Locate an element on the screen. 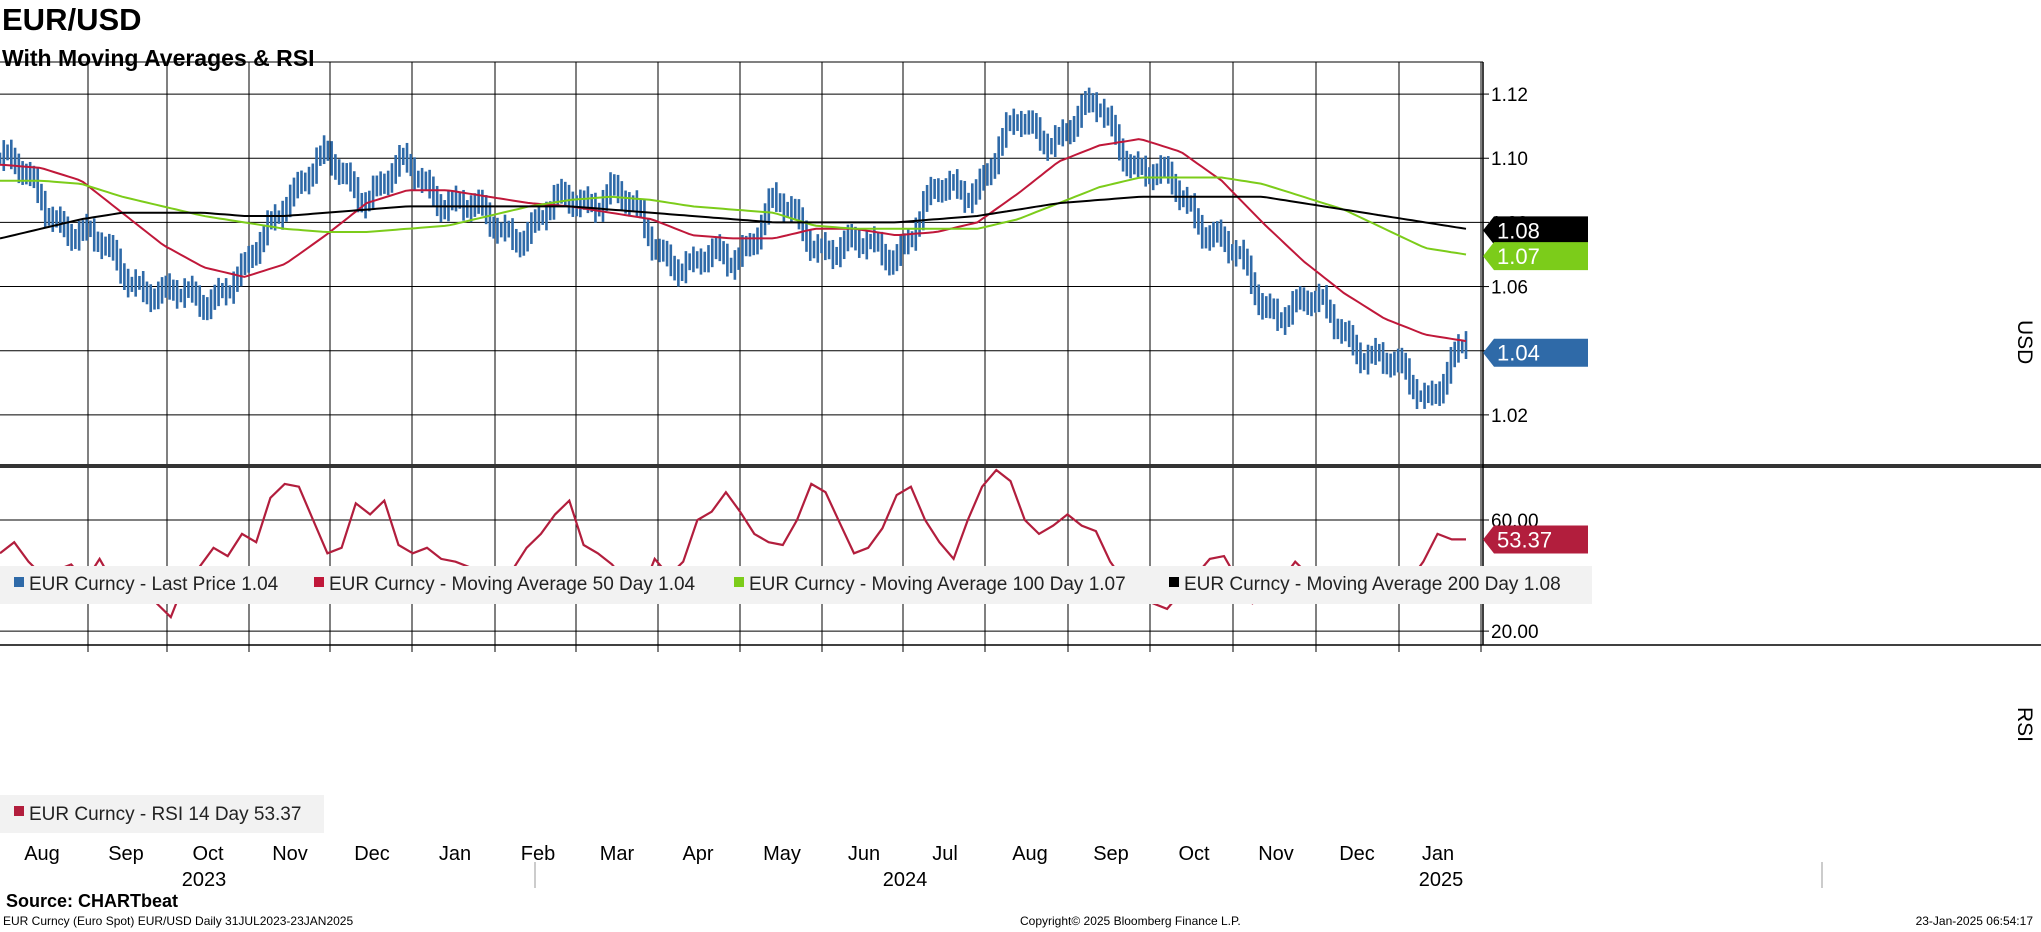 This screenshot has height=932, width=2041. rsi-legend-box is located at coordinates (162, 814).